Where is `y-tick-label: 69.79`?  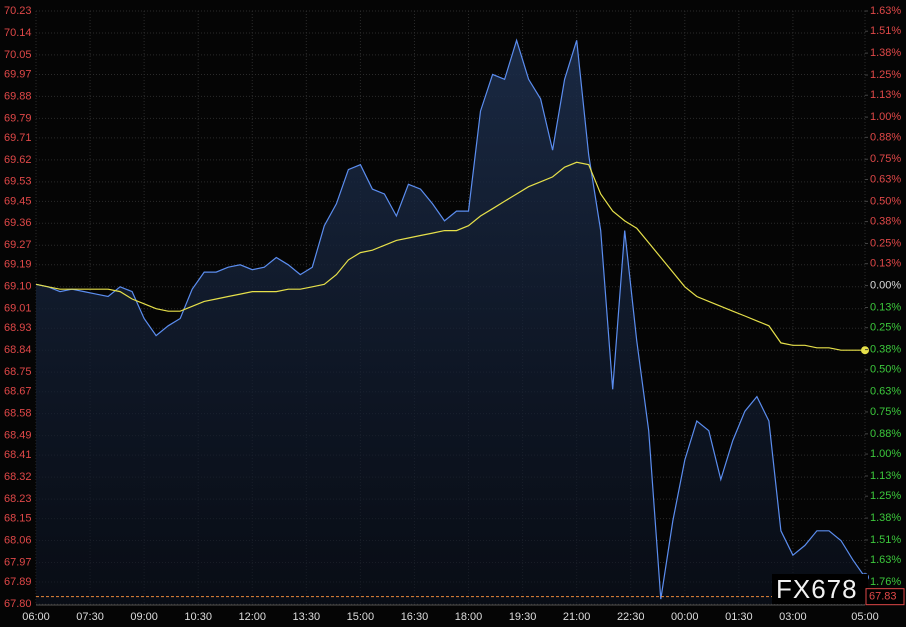
y-tick-label: 69.79 is located at coordinates (18, 118).